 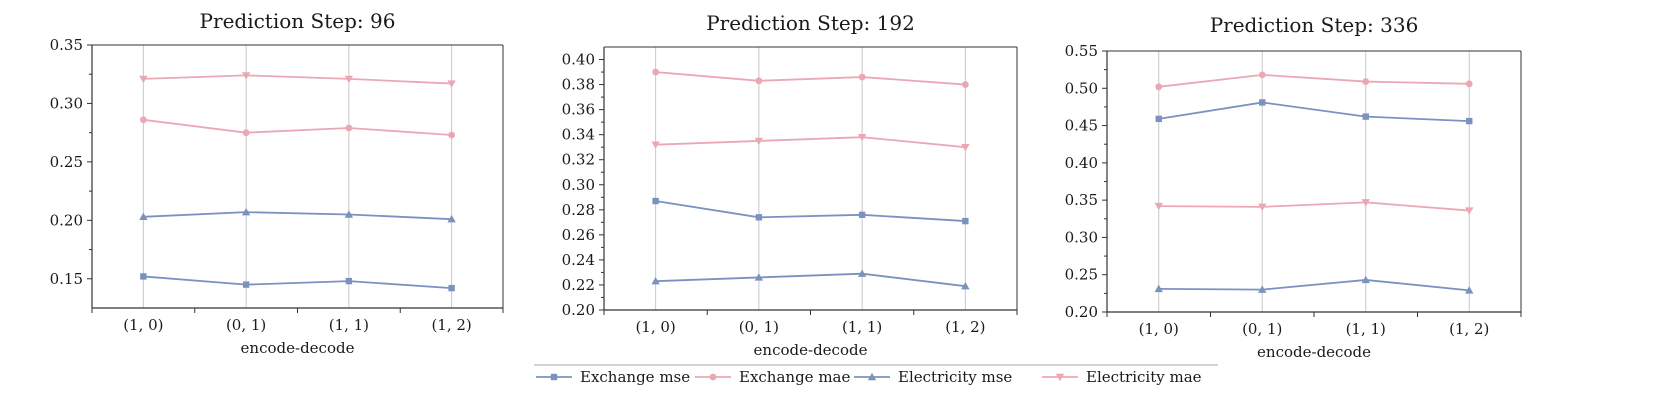 I want to click on y-tick-label: 0.38, so click(x=578, y=85).